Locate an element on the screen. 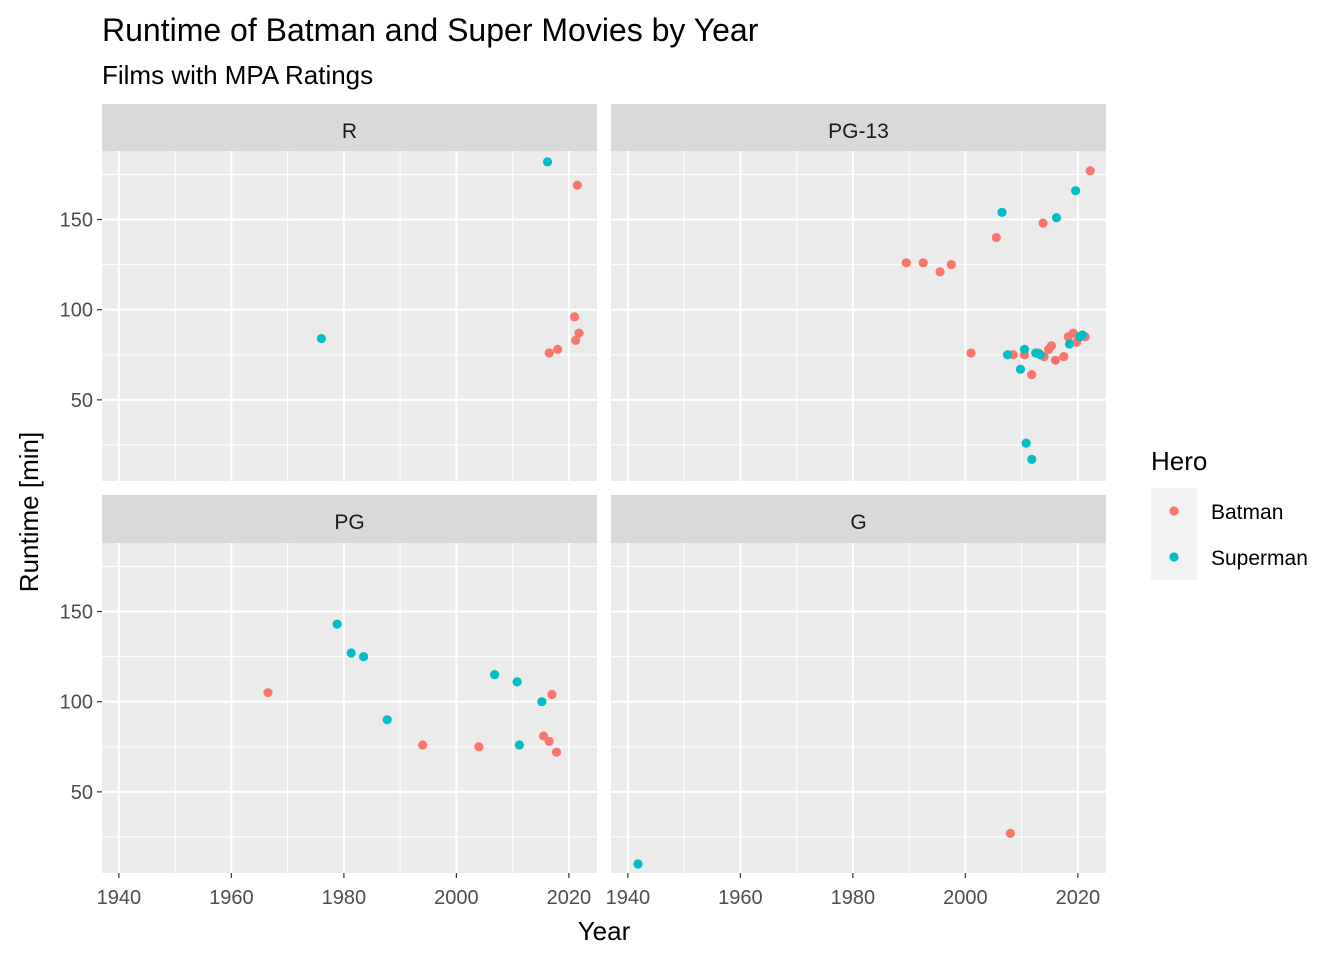 This screenshot has height=960, width=1344. y-axis-label: Runtime [min] is located at coordinates (29, 512).